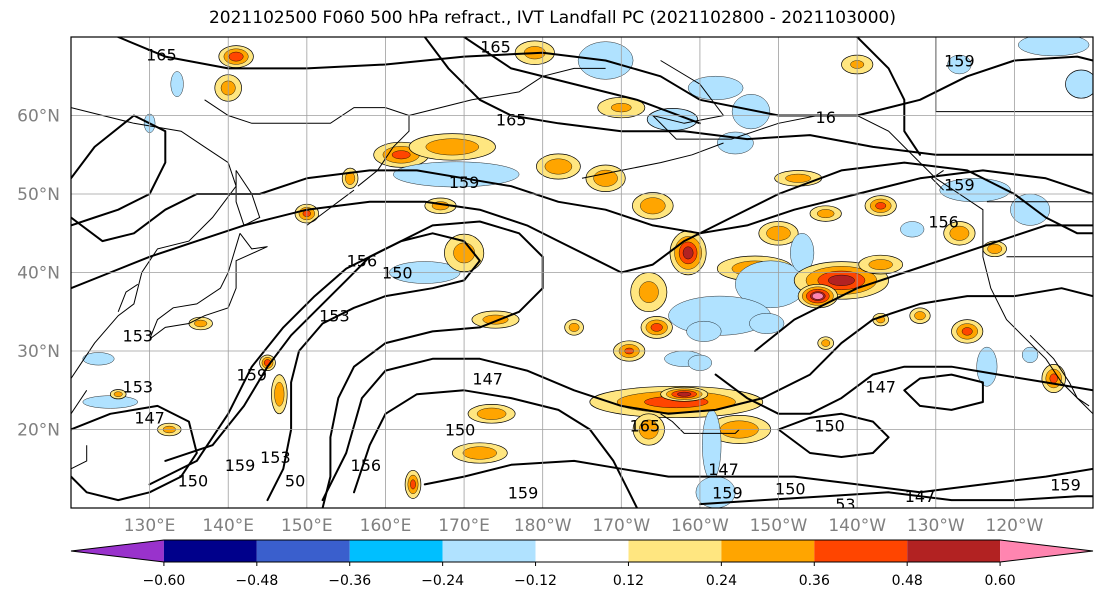 This screenshot has height=601, width=1105. What do you see at coordinates (1015, 526) in the screenshot?
I see `lon-tick-label: 120°W` at bounding box center [1015, 526].